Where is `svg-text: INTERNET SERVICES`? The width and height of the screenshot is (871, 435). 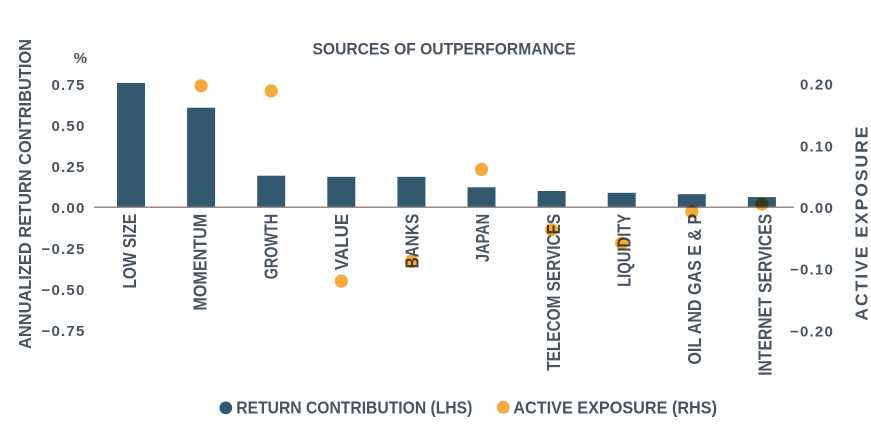
svg-text: INTERNET SERVICES is located at coordinates (765, 295).